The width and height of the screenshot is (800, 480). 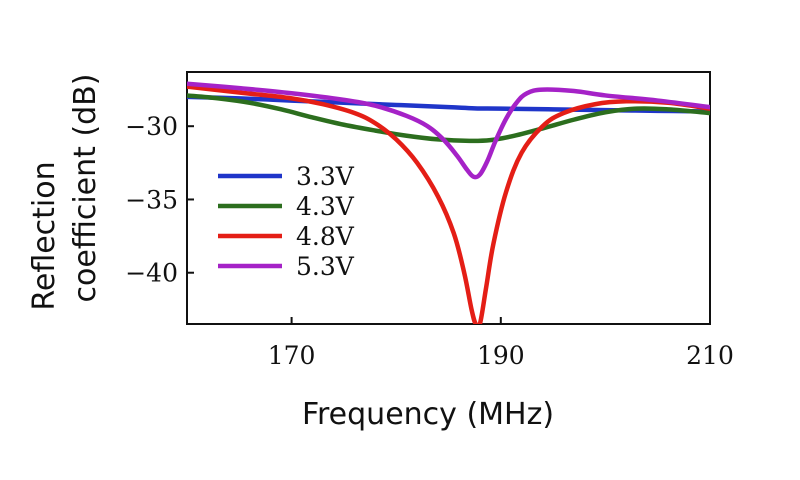 What do you see at coordinates (85, 188) in the screenshot?
I see `y-axis-title-line2: coefficient (dB)` at bounding box center [85, 188].